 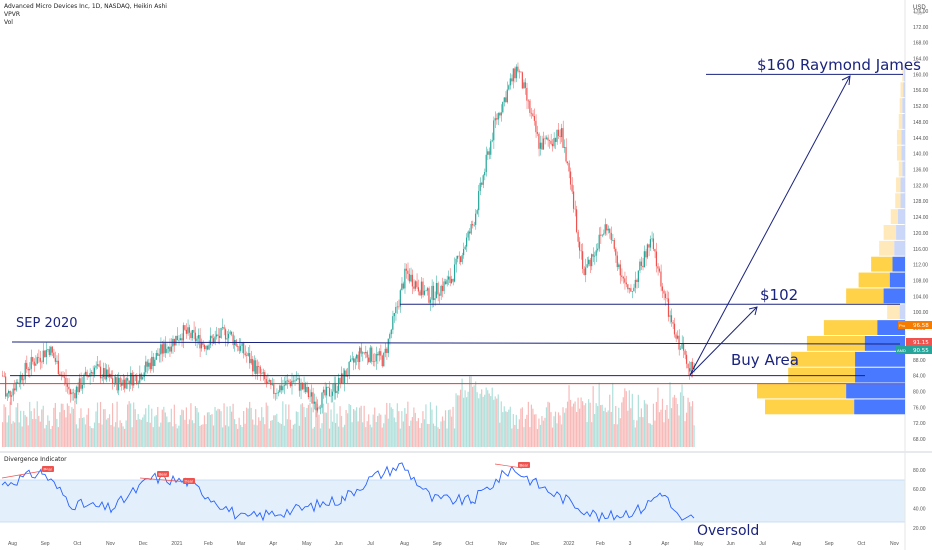 I want to click on vp-row-down, so click(x=903, y=105).